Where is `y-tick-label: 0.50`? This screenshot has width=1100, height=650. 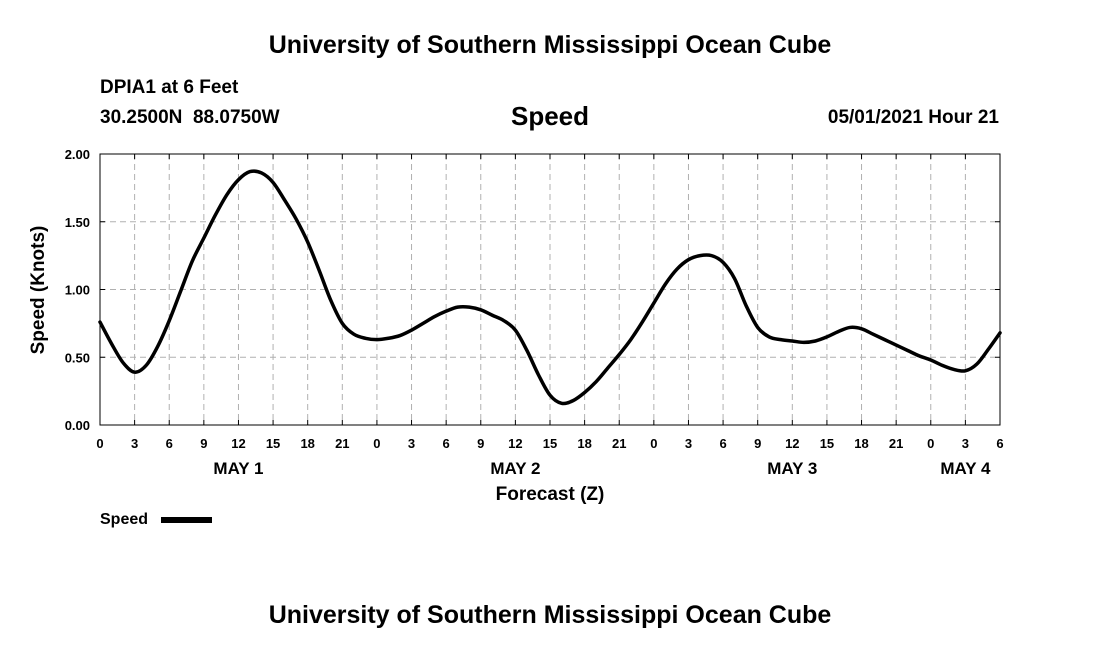 y-tick-label: 0.50 is located at coordinates (77, 357).